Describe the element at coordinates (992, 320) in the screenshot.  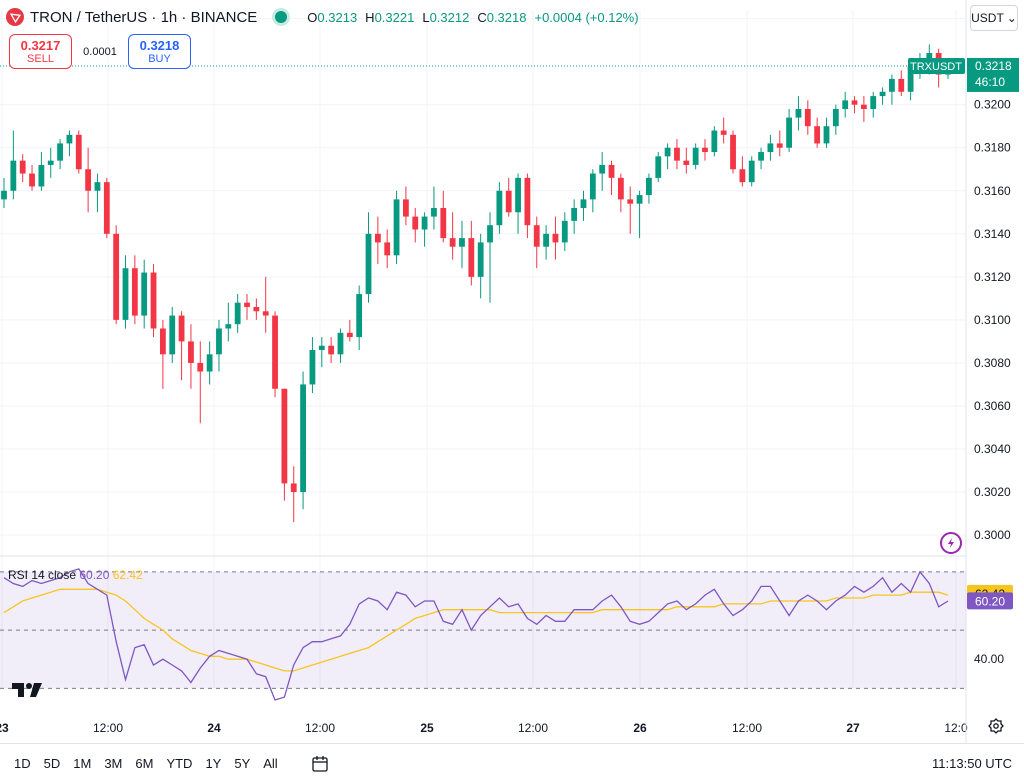
I see `price-tick-label: 0.3100` at that location.